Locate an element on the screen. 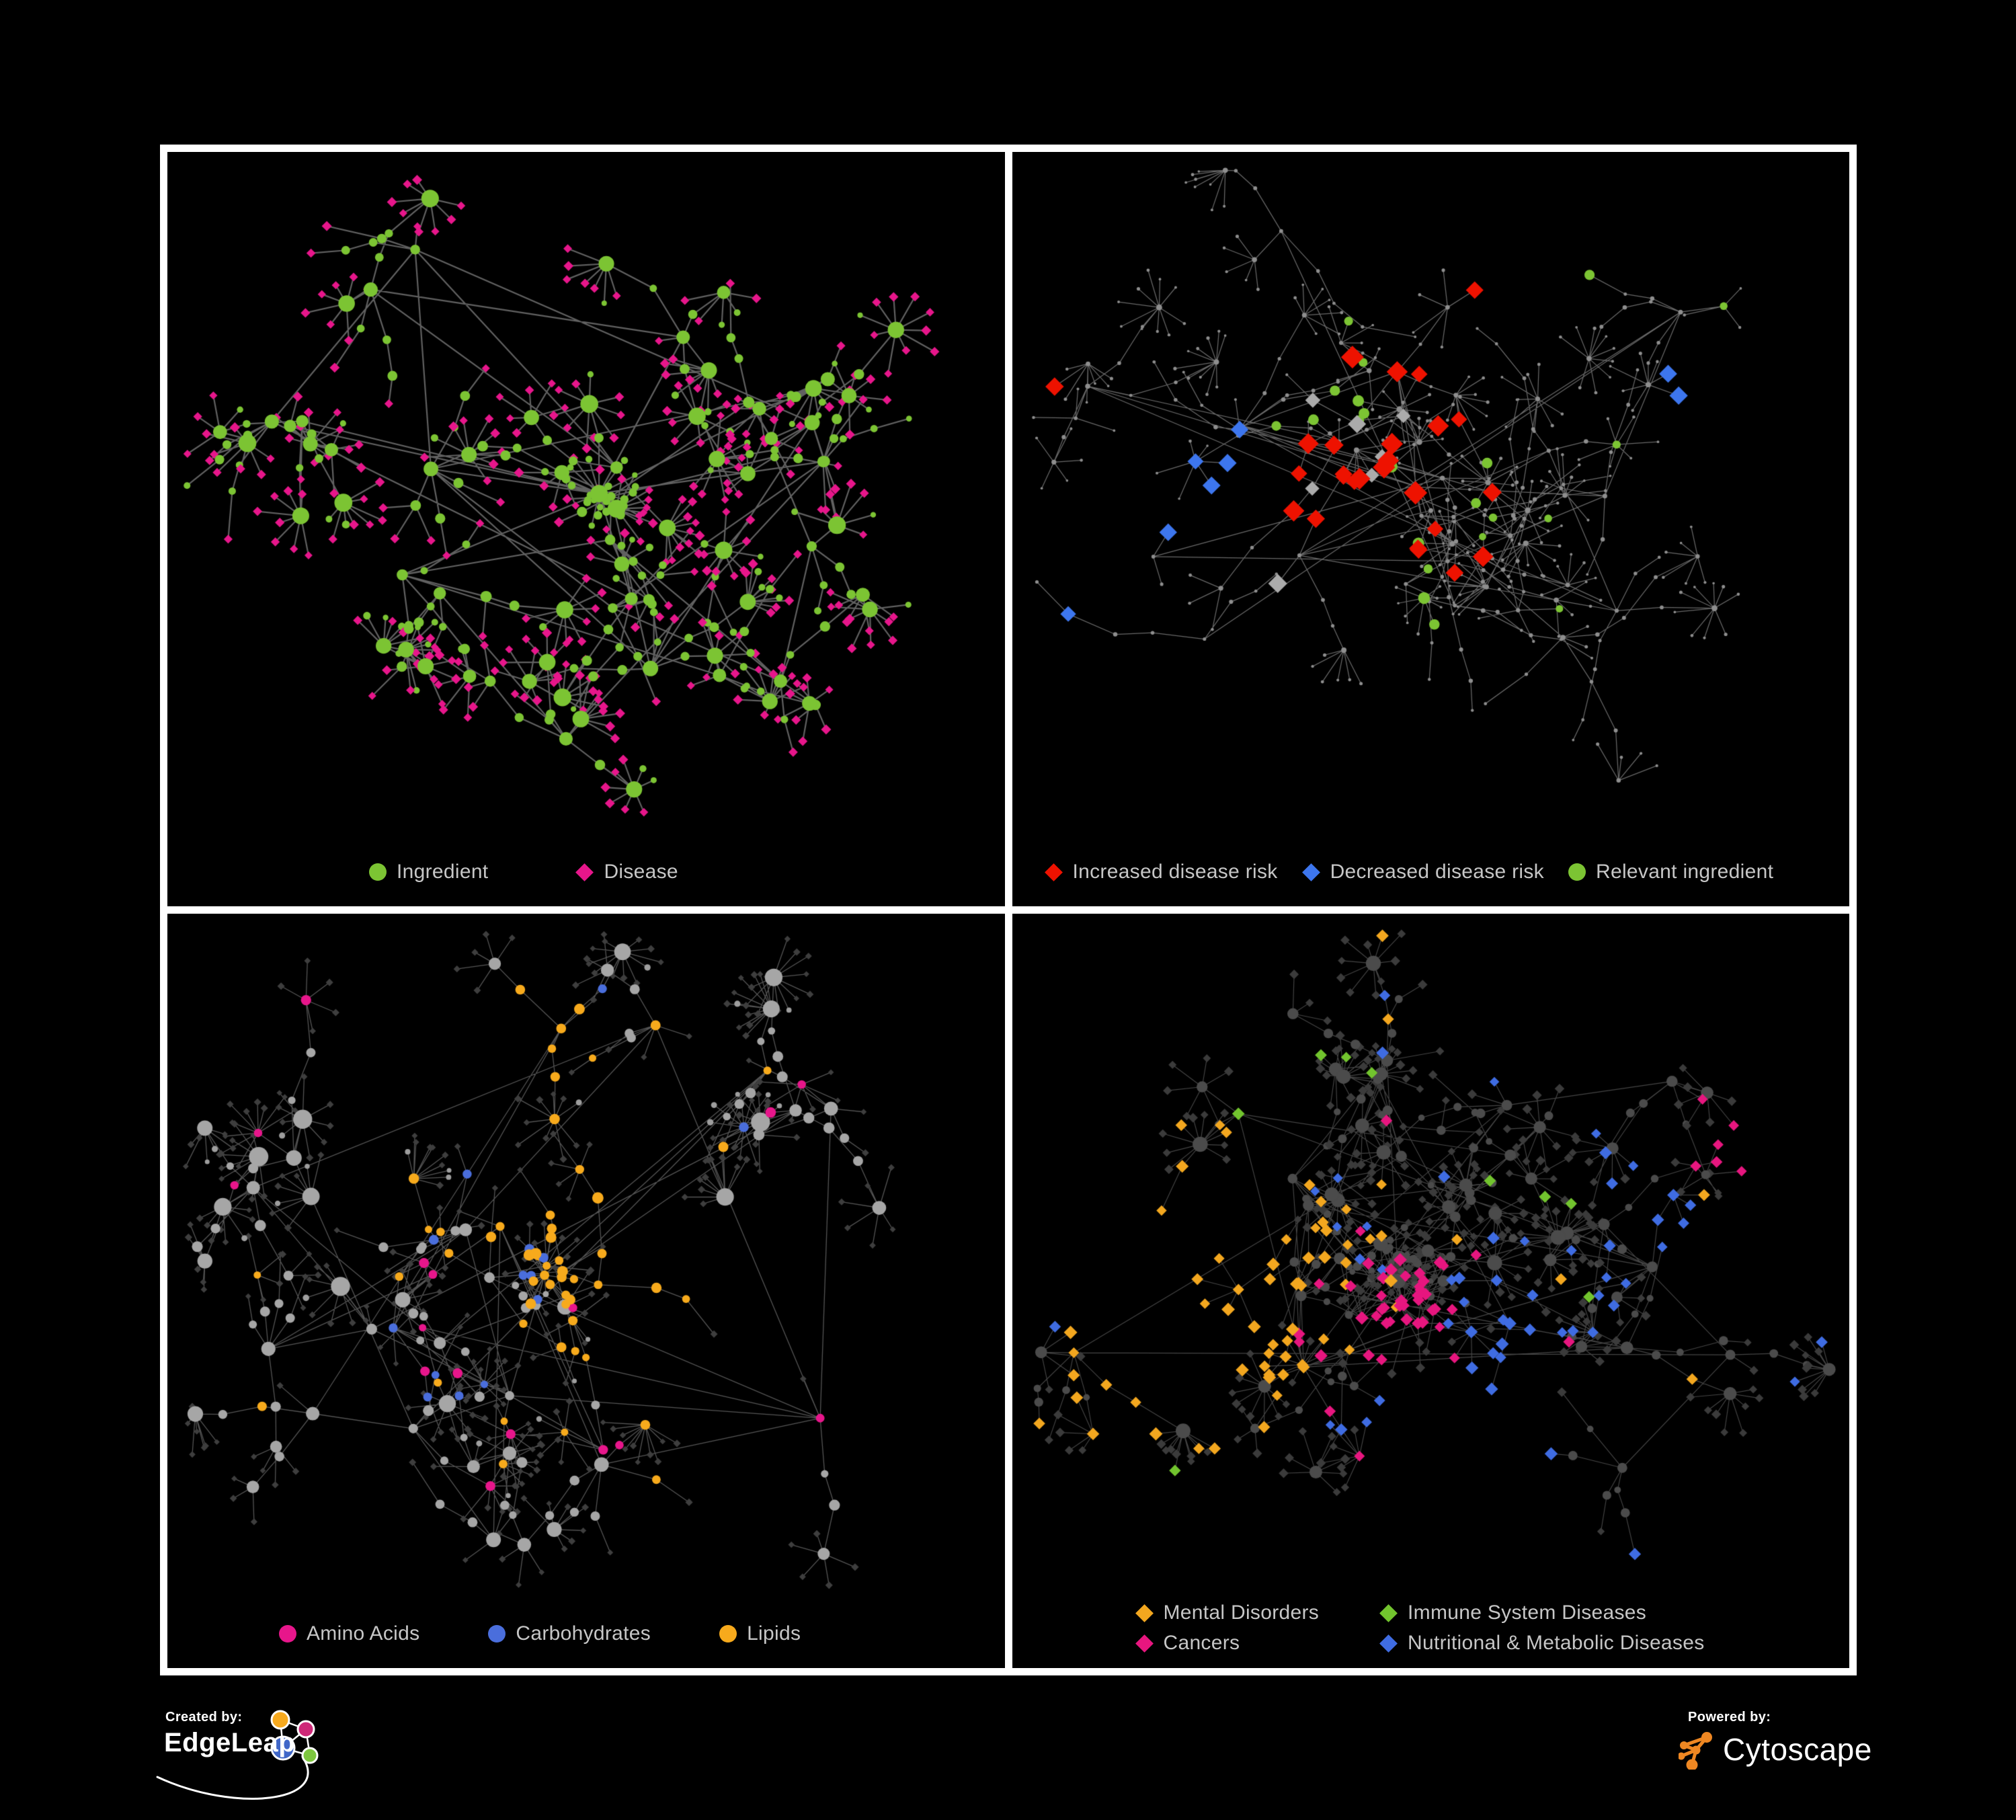 The height and width of the screenshot is (1820, 2016). legend-item: Amino Acids is located at coordinates (349, 1633).